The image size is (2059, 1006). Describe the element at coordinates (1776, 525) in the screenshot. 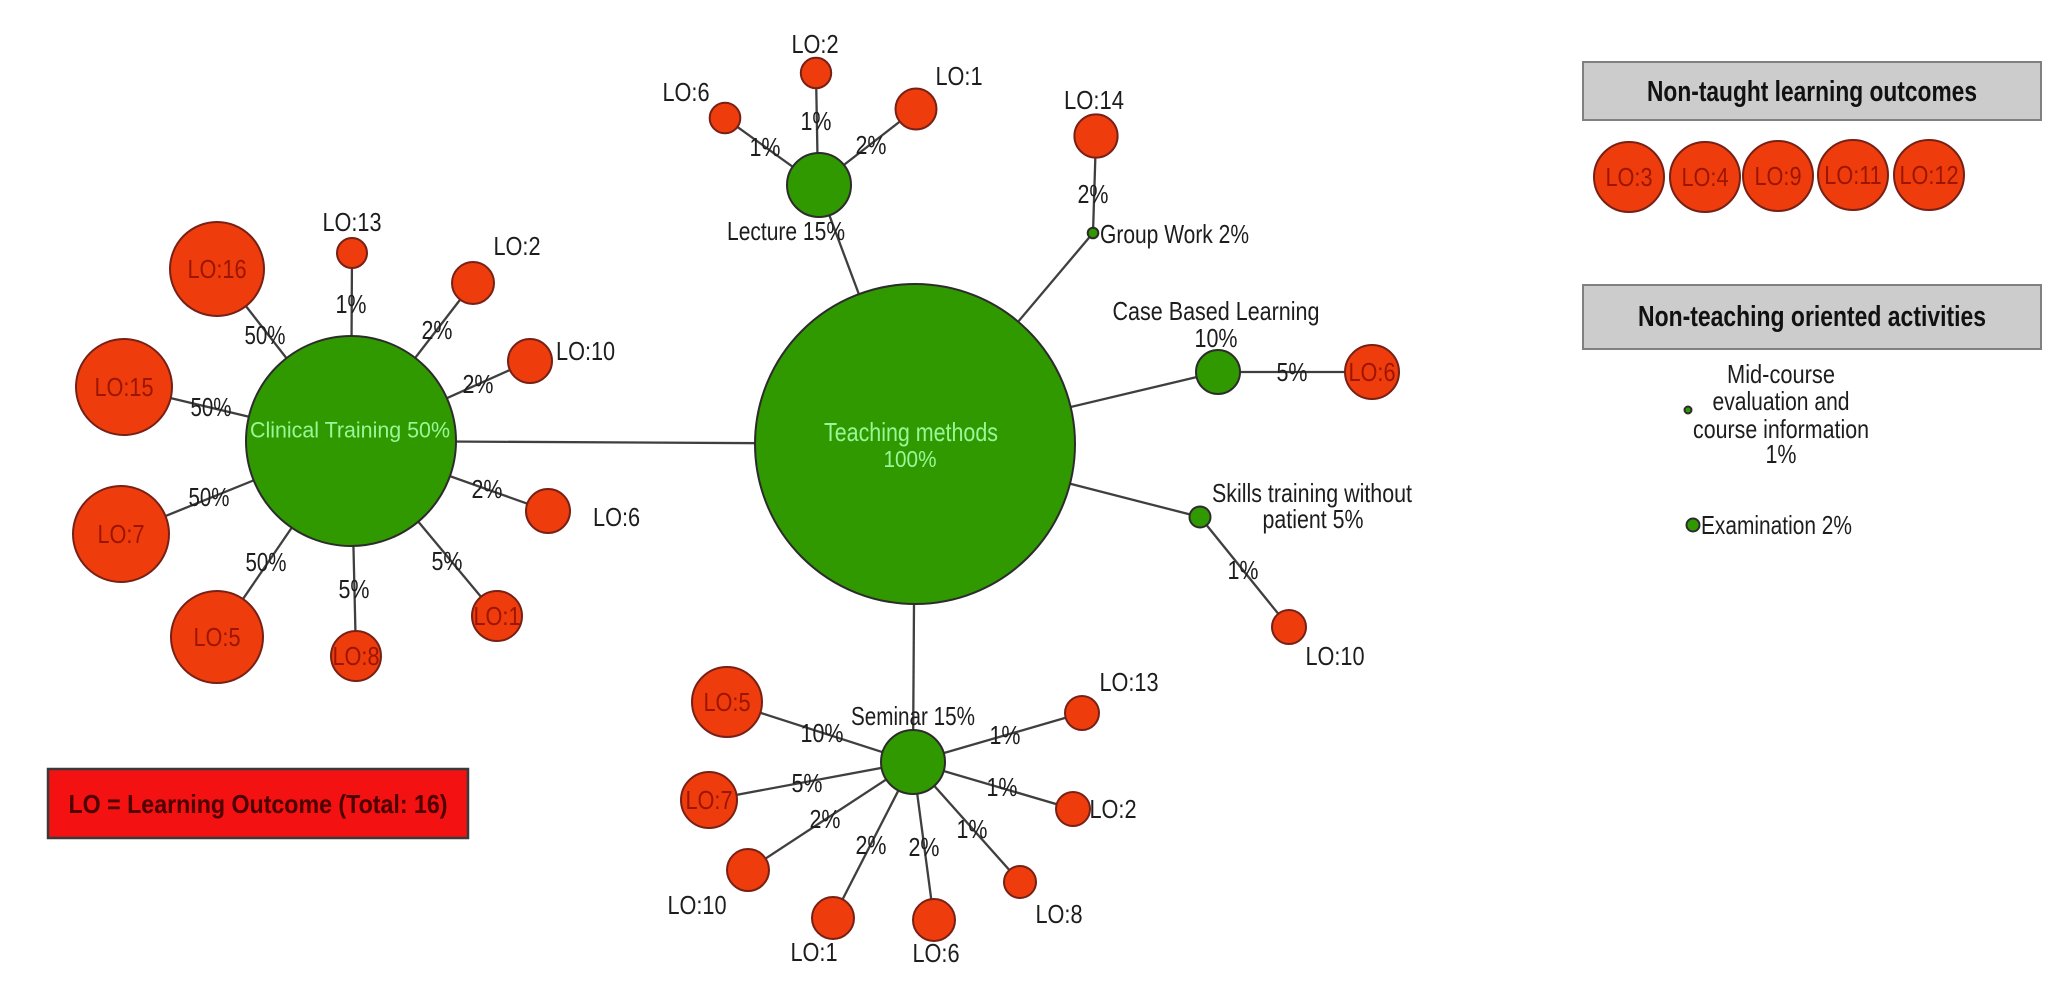

I see `svg-text: Examination 2%` at that location.